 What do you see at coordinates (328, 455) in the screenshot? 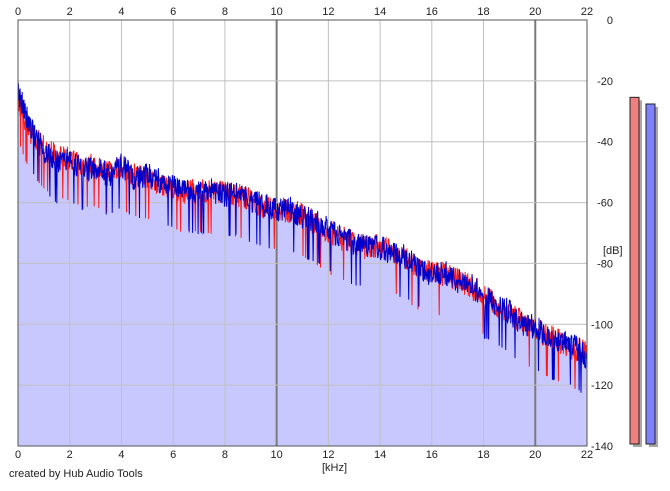
I see `x-tick-label-bottom: 12` at bounding box center [328, 455].